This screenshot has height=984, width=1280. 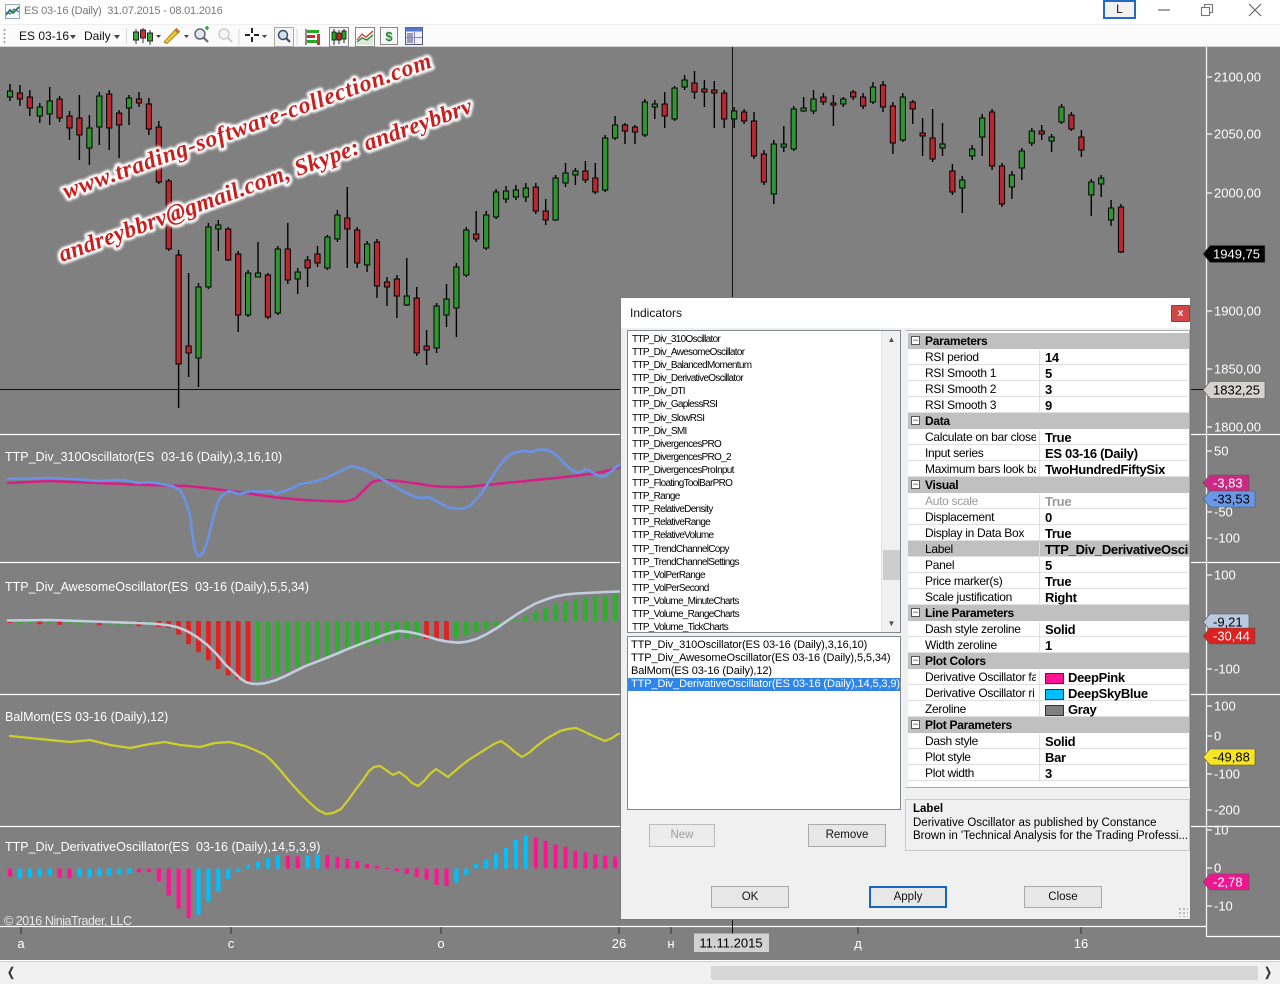 What do you see at coordinates (231, 943) in the screenshot?
I see `svg-text: с` at bounding box center [231, 943].